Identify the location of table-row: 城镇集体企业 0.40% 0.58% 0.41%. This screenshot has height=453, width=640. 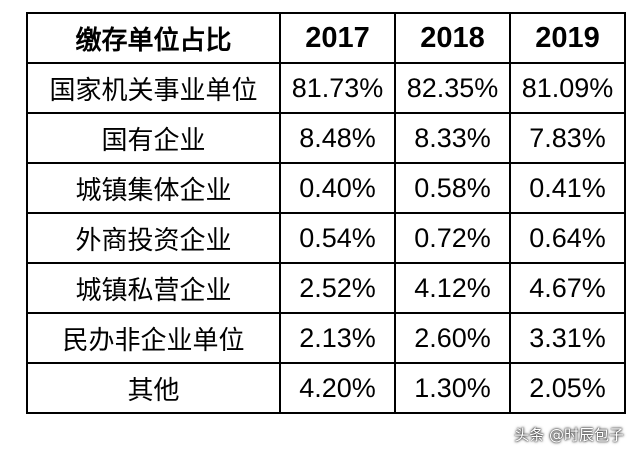
(326, 188).